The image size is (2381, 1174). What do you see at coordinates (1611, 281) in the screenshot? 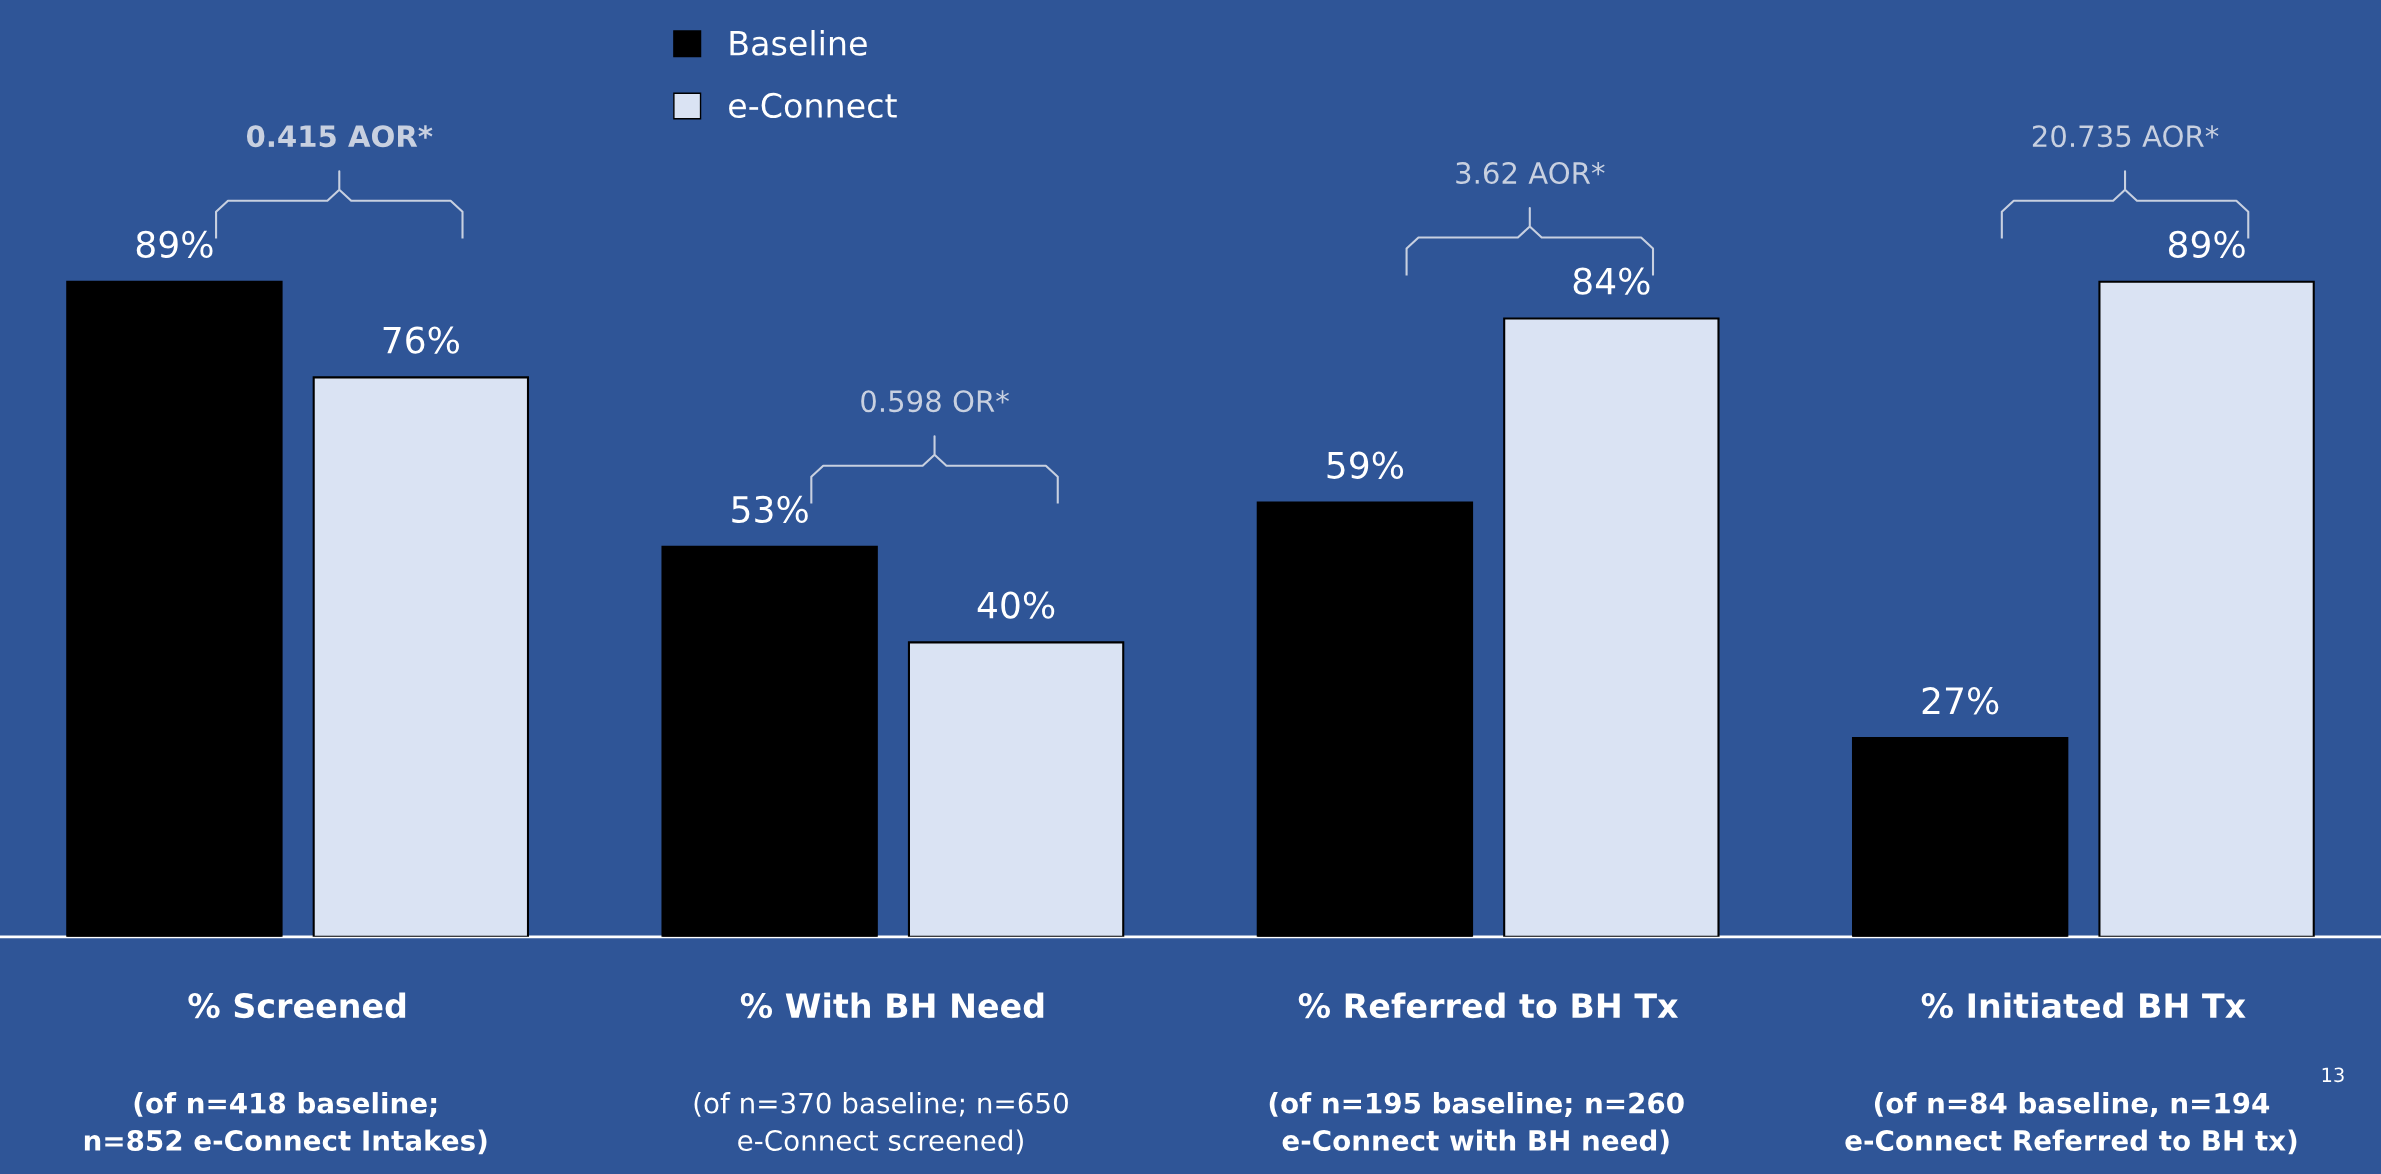
I see `data-label: 84%` at bounding box center [1611, 281].